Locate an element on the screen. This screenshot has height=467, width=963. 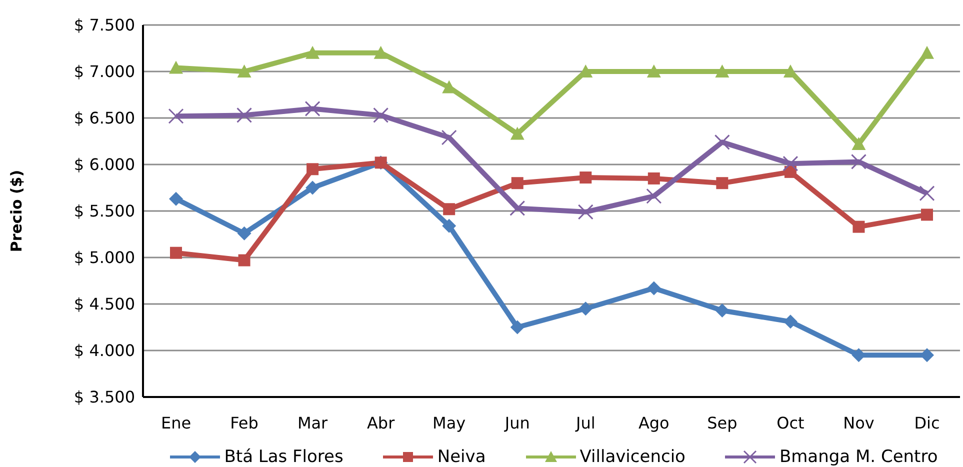
y-axis-title: Precio ($) is located at coordinates (16, 211).